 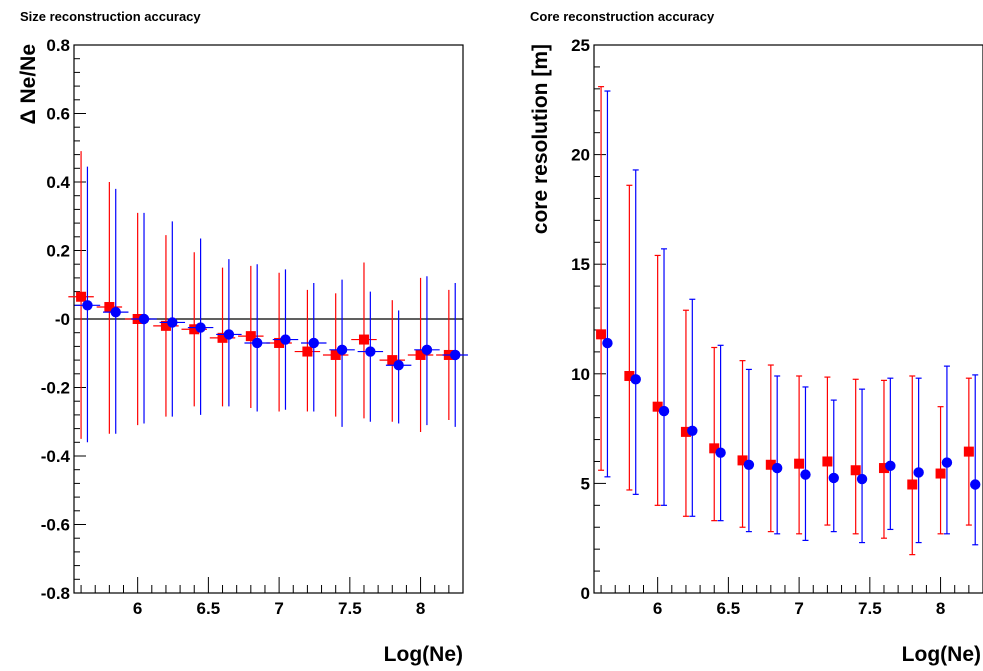 I want to click on size-accuracy-y-tick-label: -0, so click(x=62, y=319).